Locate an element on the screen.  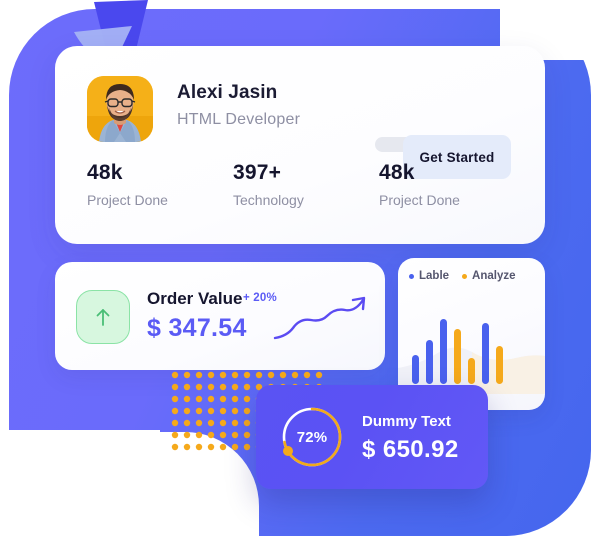
legend-item-analyze: Analyze is located at coordinates (489, 276).